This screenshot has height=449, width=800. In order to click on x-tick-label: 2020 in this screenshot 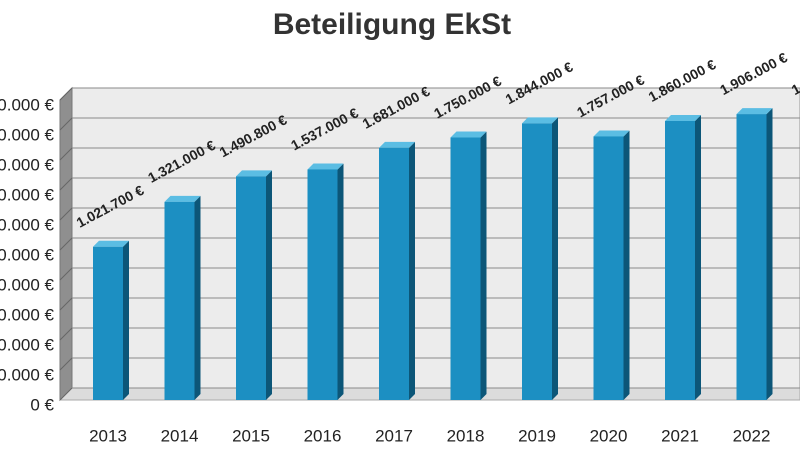, I will do `click(609, 435)`.